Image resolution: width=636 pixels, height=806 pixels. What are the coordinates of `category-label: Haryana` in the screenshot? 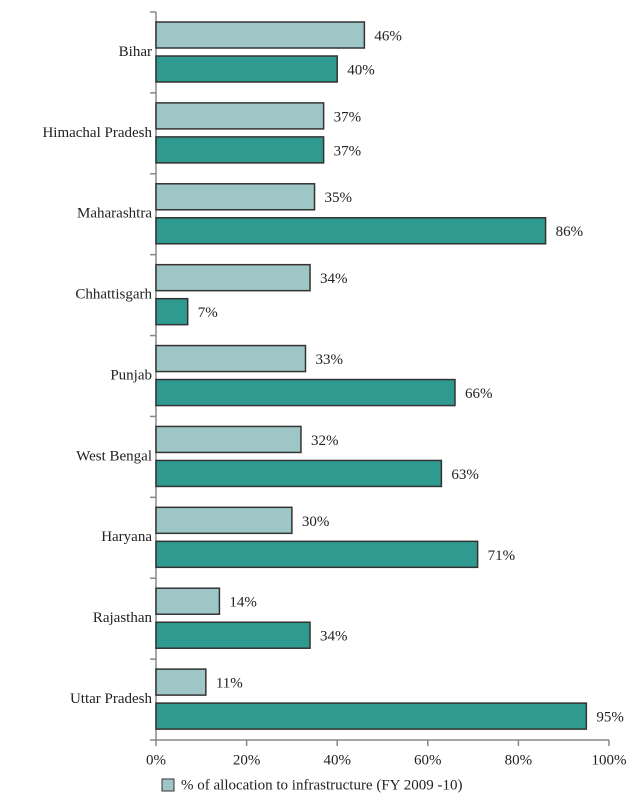 It's located at (126, 537).